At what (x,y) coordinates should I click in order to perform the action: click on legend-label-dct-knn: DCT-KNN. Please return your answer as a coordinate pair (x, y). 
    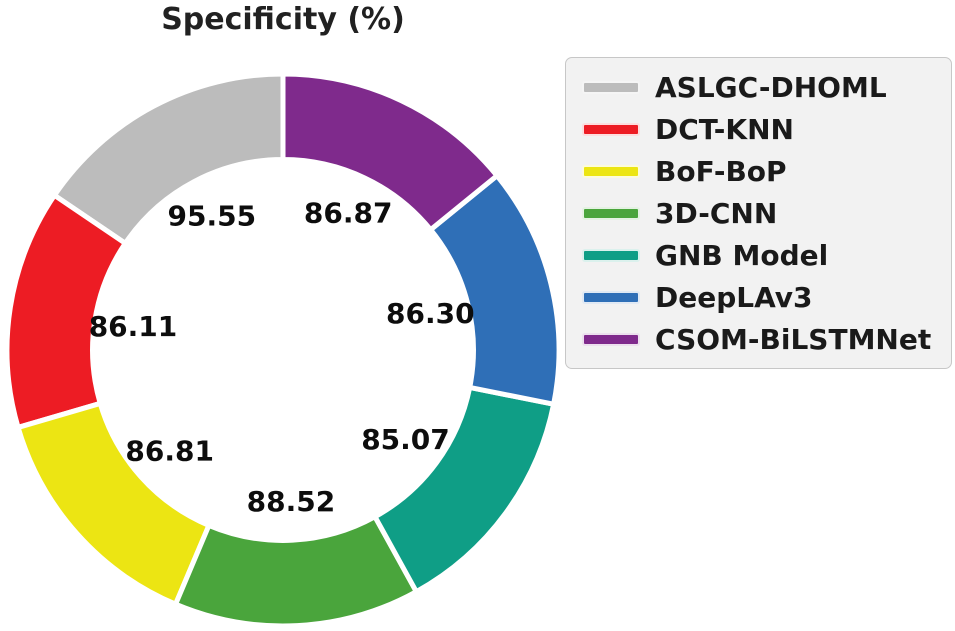
    Looking at the image, I should click on (724, 129).